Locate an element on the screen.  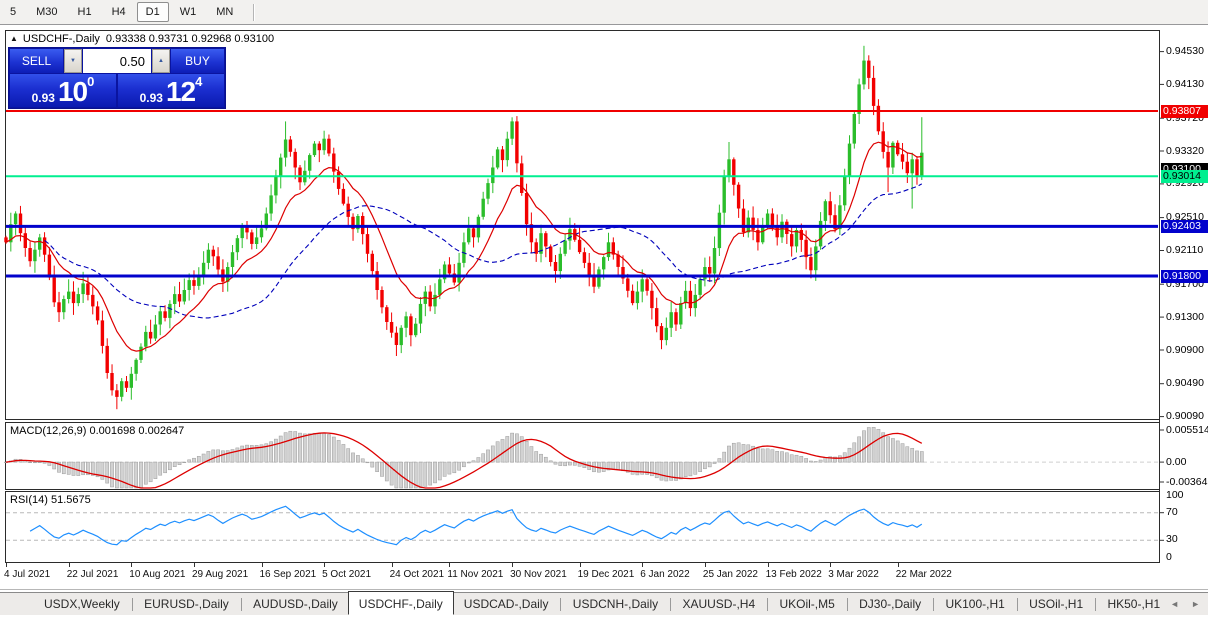
tab-hk50-h1: HK50-,H1 is located at coordinates (1134, 604).